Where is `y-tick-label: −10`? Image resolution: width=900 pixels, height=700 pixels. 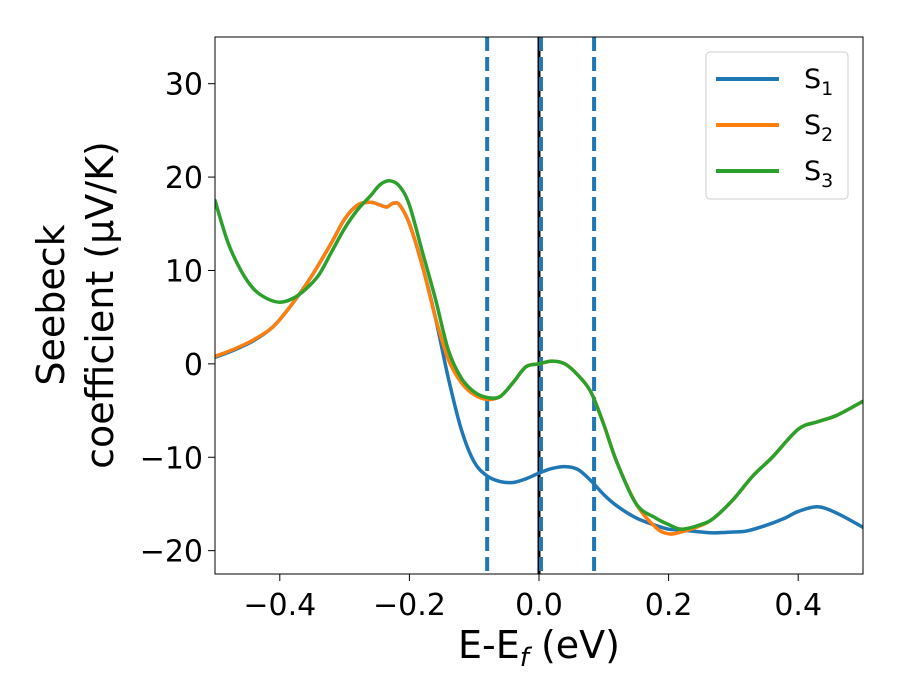 y-tick-label: −10 is located at coordinates (171, 458).